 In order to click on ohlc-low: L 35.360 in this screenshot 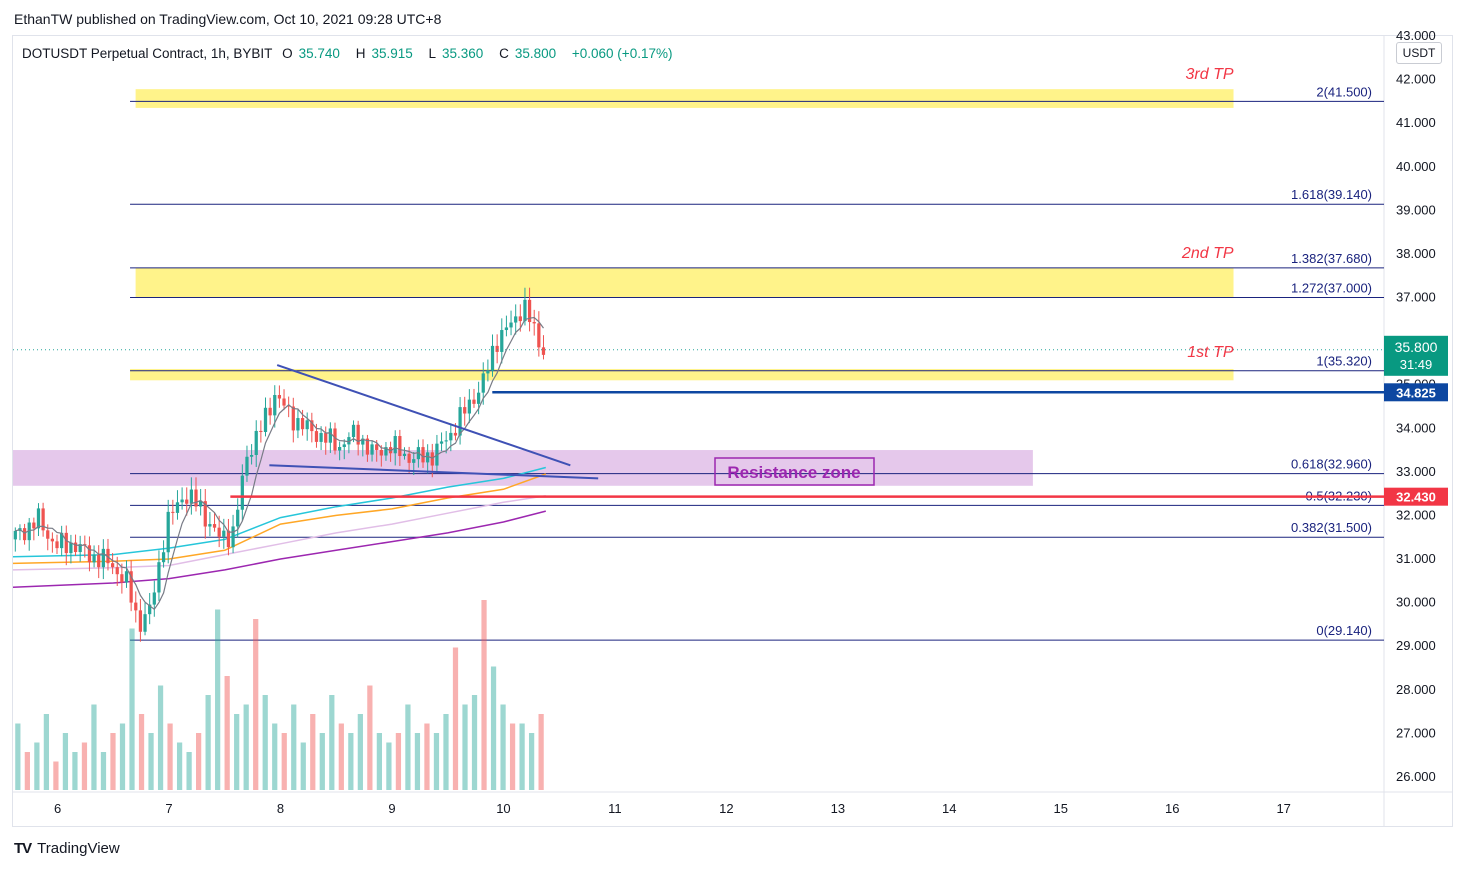, I will do `click(456, 53)`.